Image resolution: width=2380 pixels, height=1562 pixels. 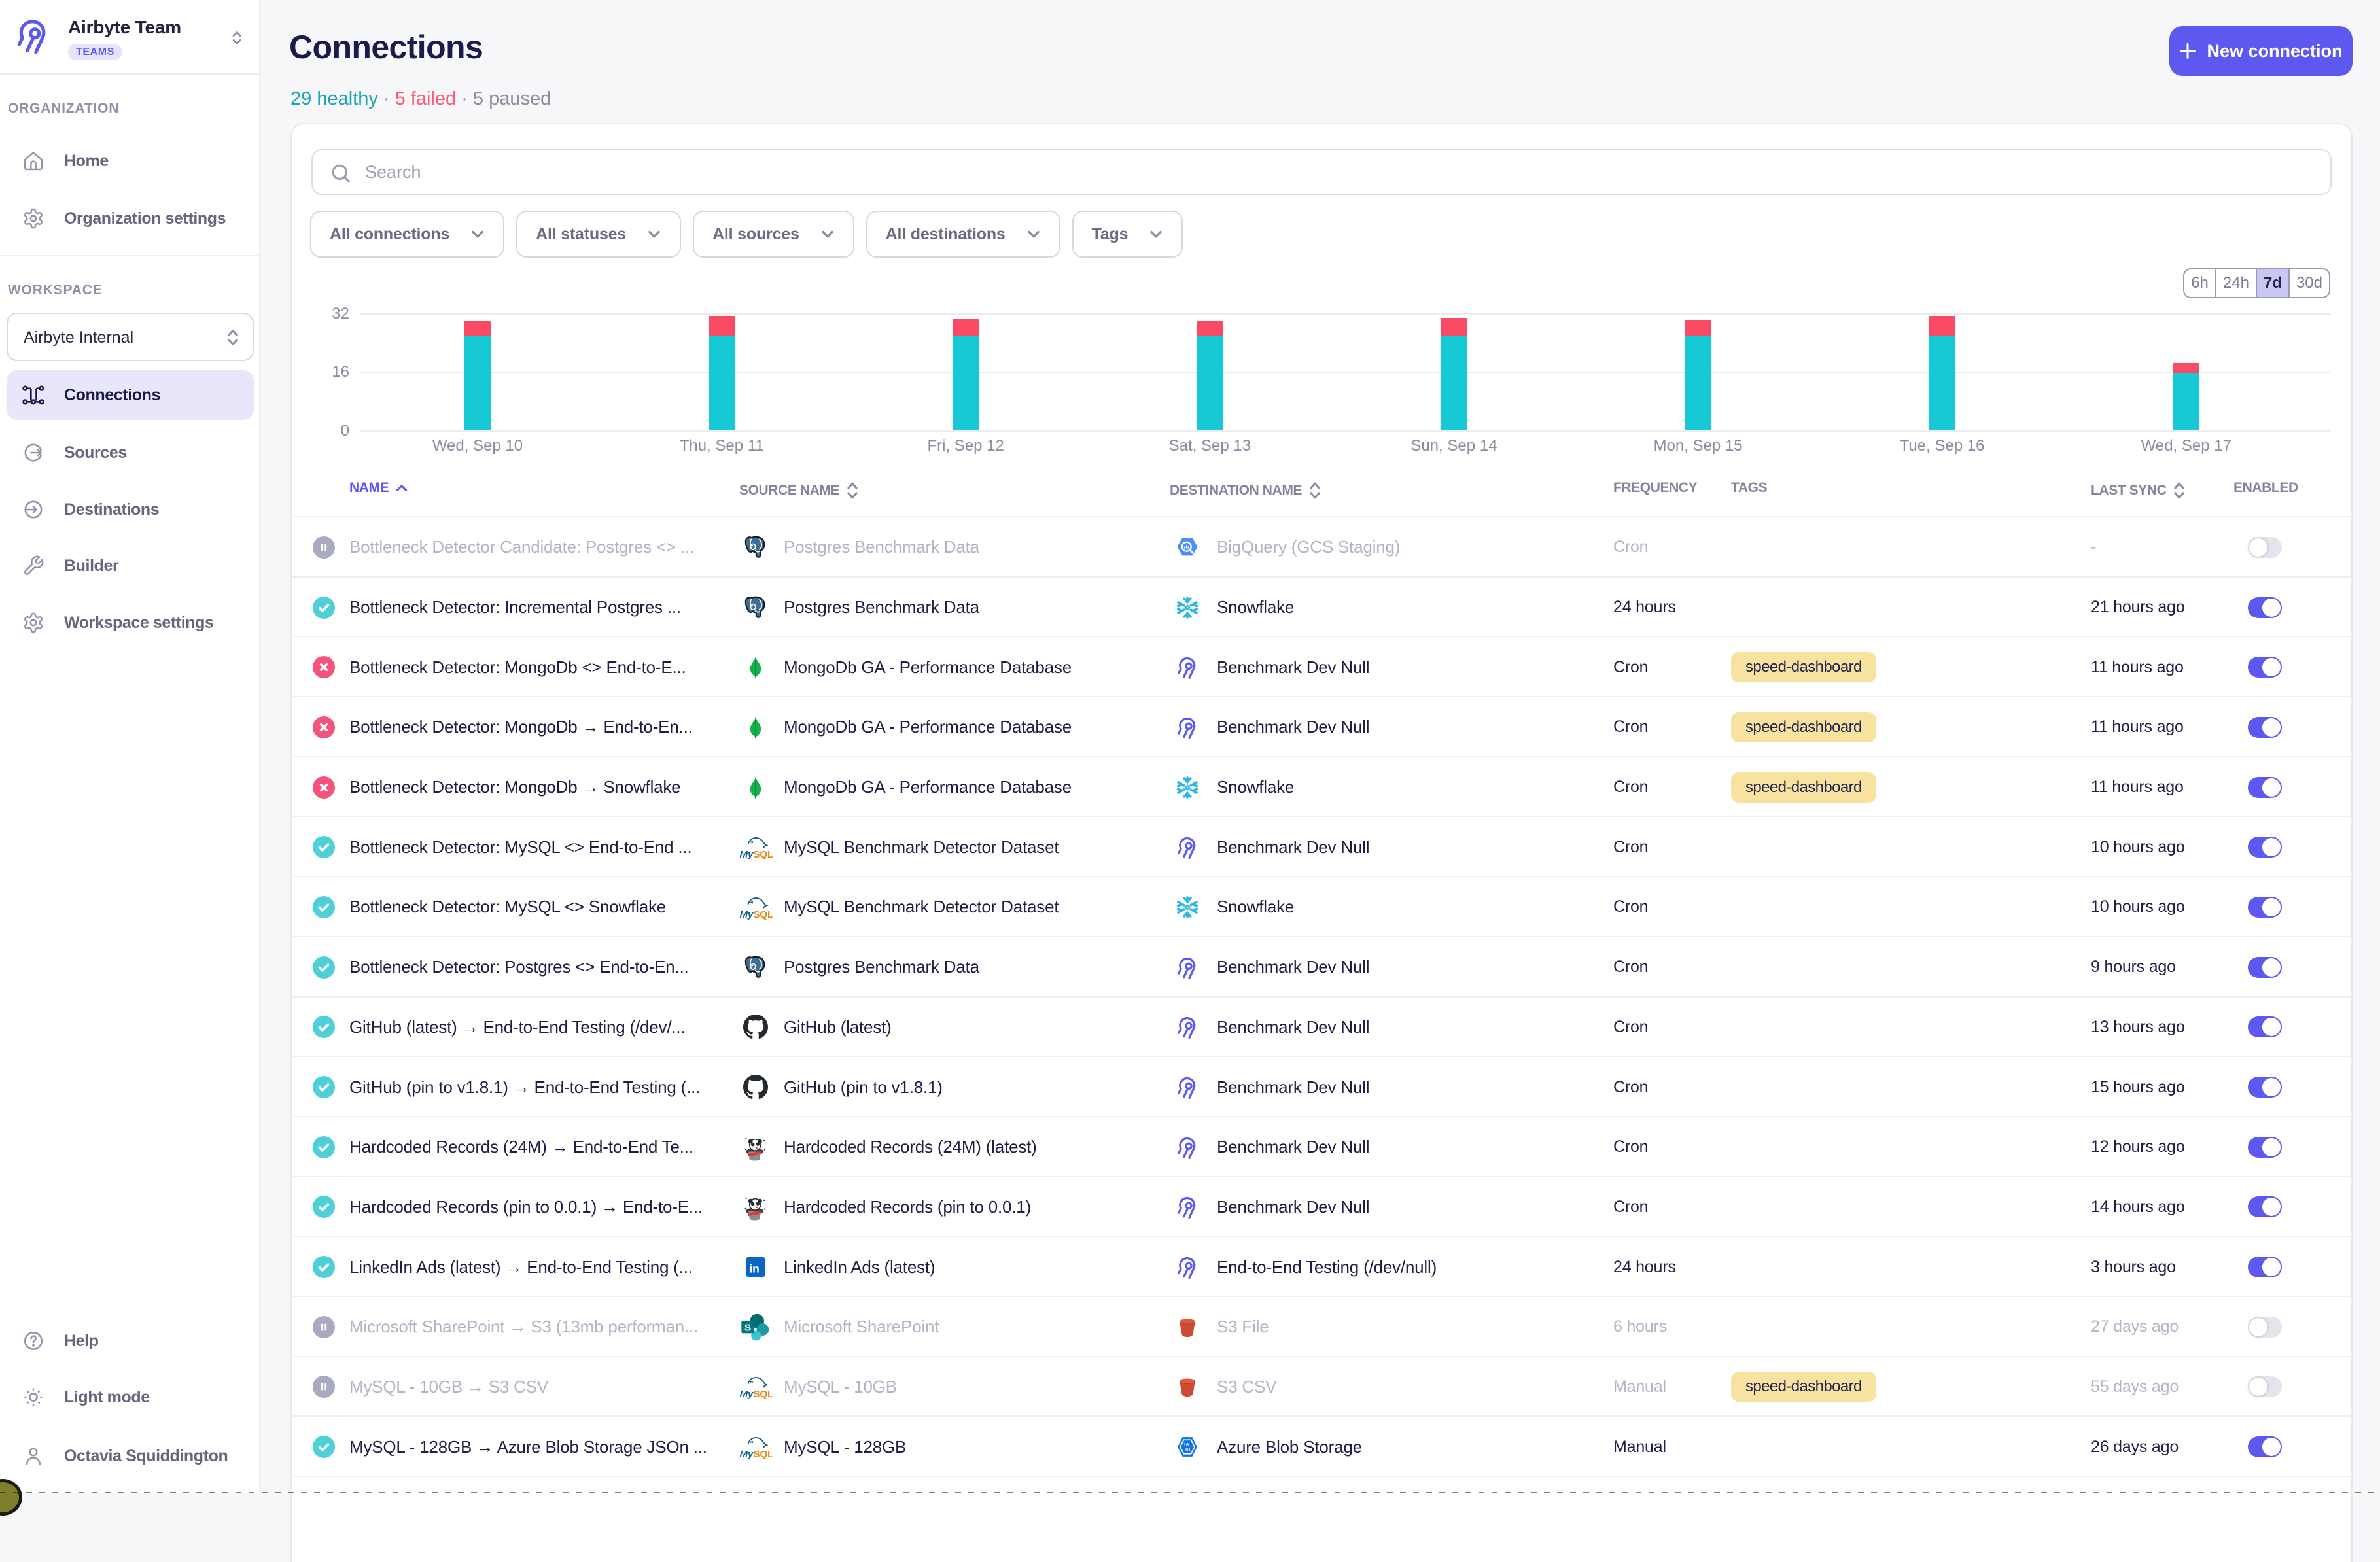 I want to click on svg-text: S, so click(x=747, y=1327).